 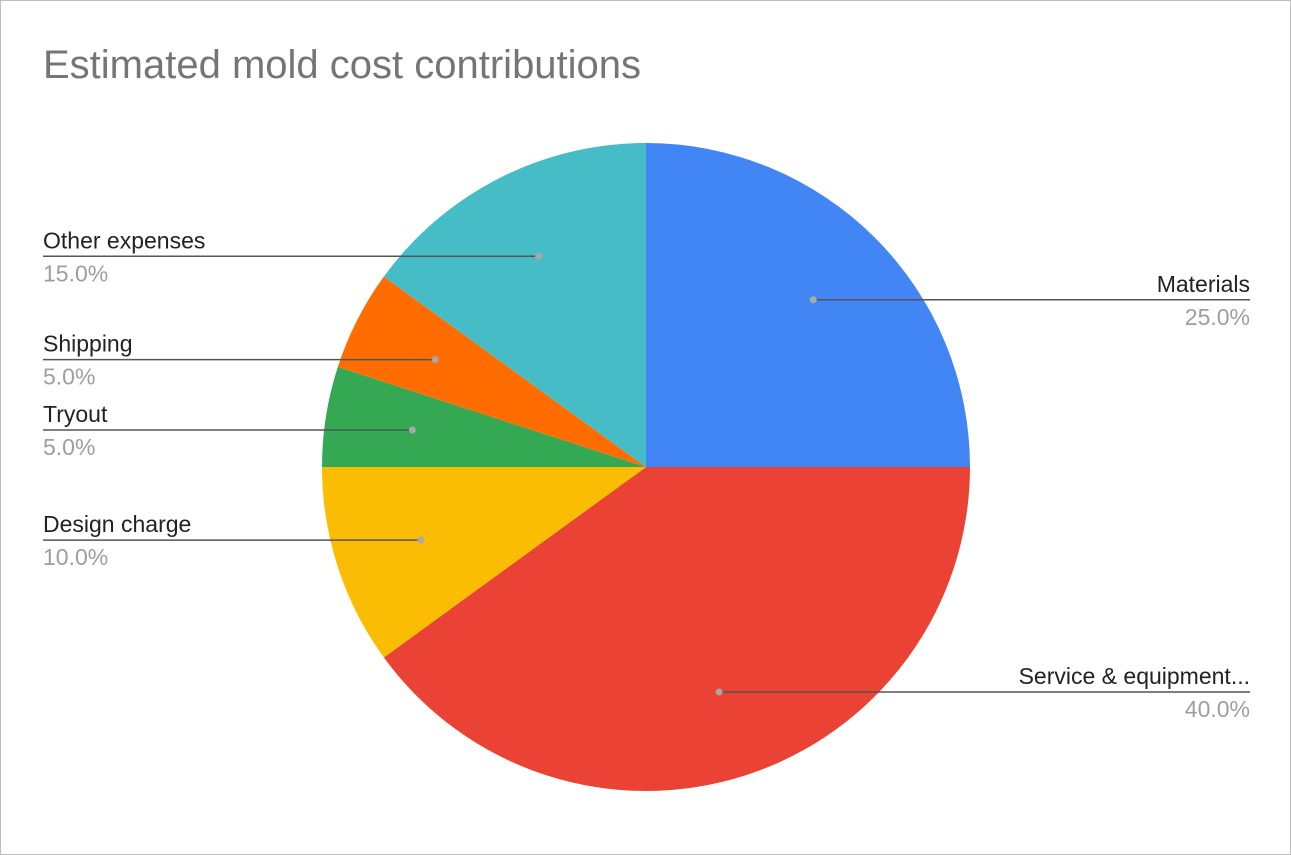 I want to click on leader-dot-design-charge, so click(x=421, y=540).